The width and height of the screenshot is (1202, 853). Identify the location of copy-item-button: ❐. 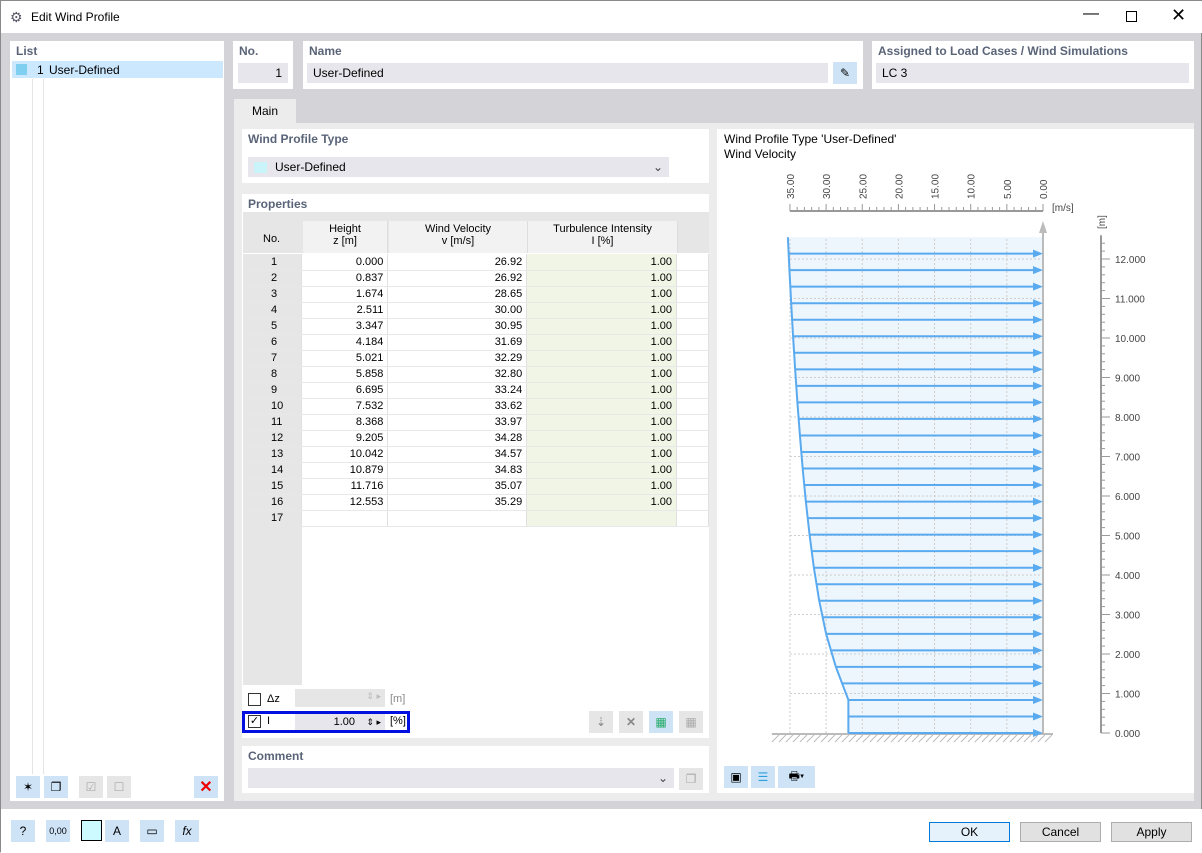
(56, 787).